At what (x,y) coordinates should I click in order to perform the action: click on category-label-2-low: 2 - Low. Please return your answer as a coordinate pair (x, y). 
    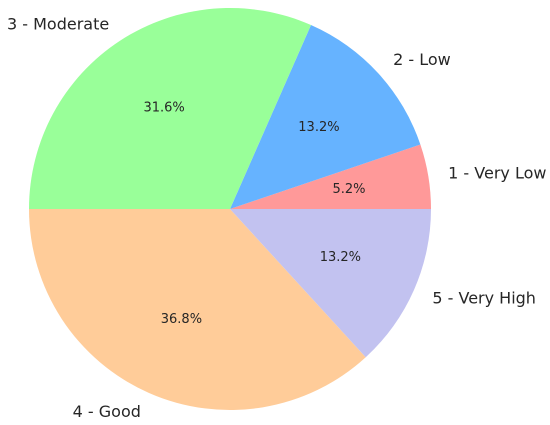
    Looking at the image, I should click on (422, 59).